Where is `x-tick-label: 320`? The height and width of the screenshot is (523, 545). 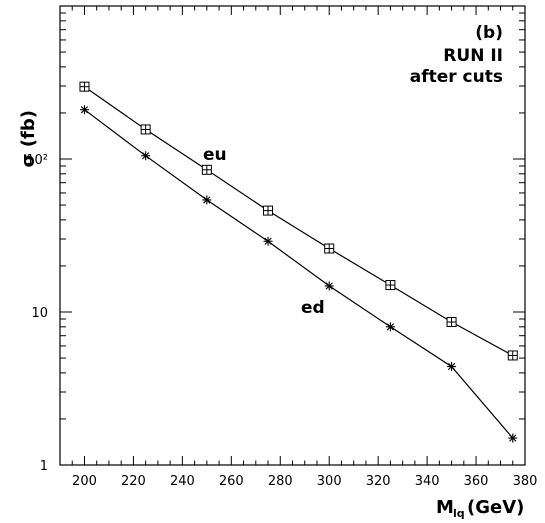
x-tick-label: 320 is located at coordinates (378, 481).